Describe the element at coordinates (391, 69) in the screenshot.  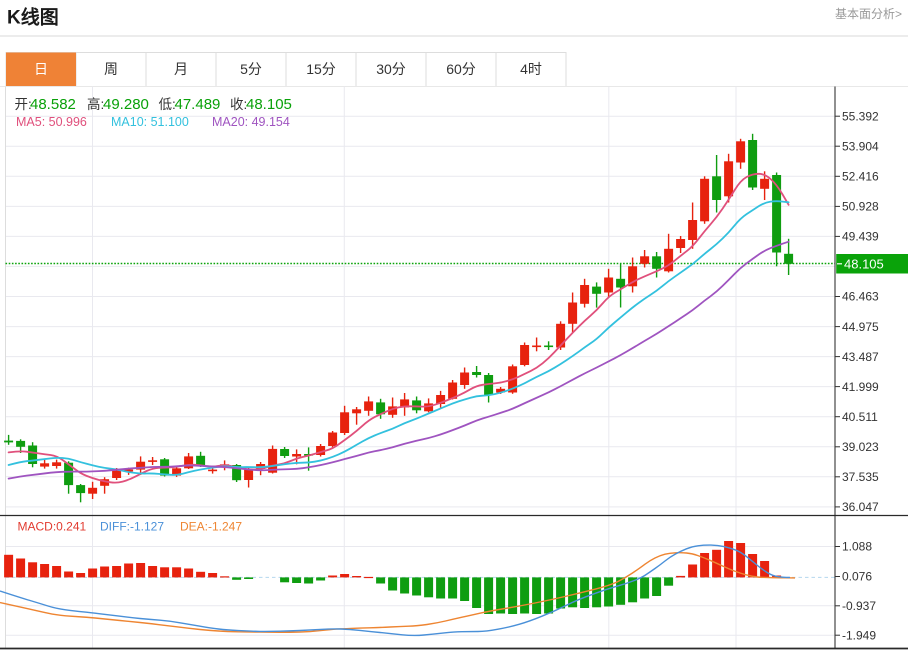
I see `svg-text: 30分` at that location.